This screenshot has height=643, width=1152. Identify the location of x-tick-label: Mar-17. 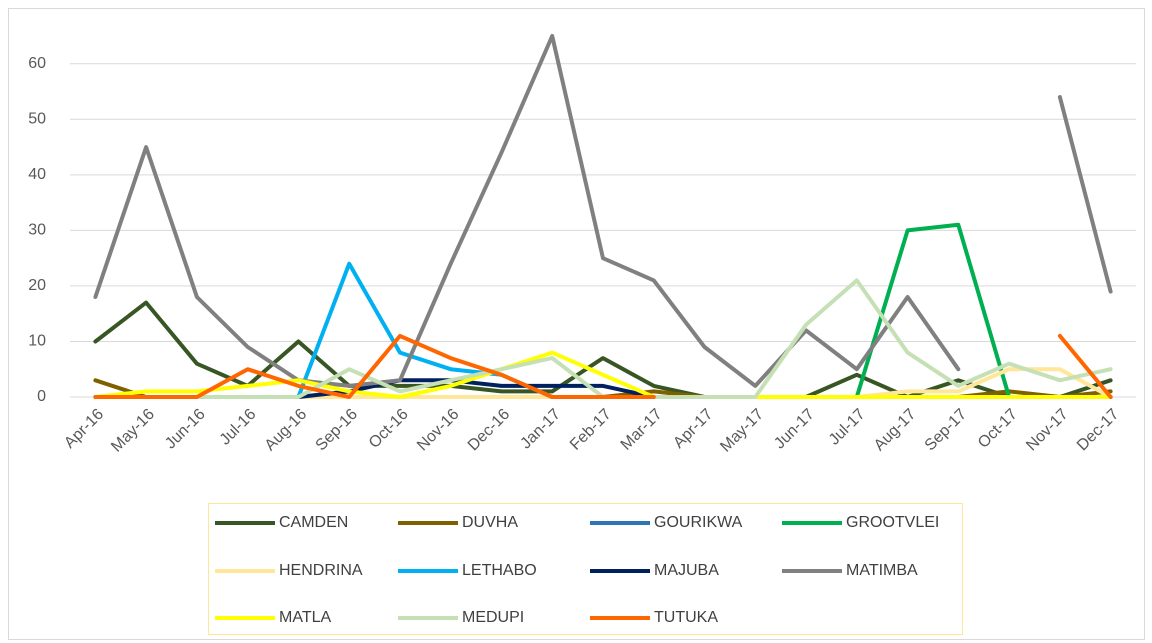
(642, 430).